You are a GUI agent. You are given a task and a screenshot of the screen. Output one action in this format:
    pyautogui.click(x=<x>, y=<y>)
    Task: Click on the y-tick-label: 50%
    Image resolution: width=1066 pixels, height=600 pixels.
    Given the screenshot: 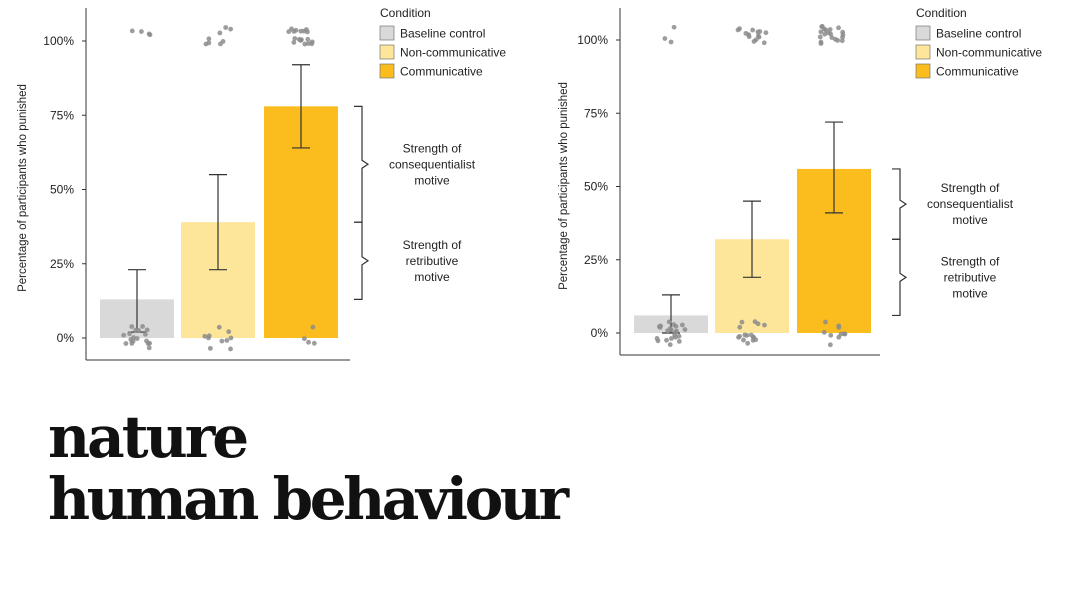 What is the action you would take?
    pyautogui.click(x=596, y=187)
    